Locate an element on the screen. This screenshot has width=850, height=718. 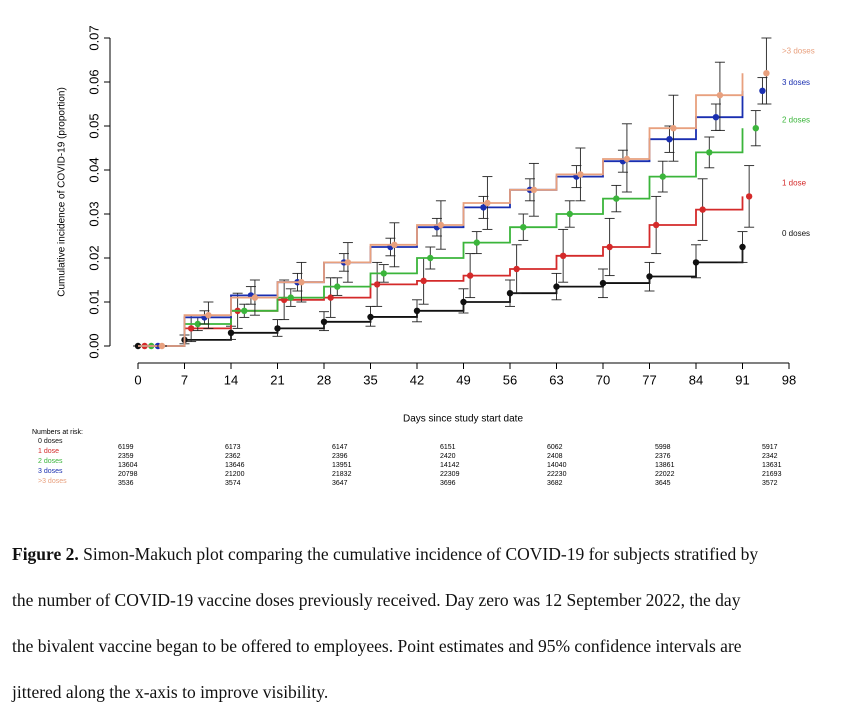
legend-label: 2 doses is located at coordinates (796, 119).